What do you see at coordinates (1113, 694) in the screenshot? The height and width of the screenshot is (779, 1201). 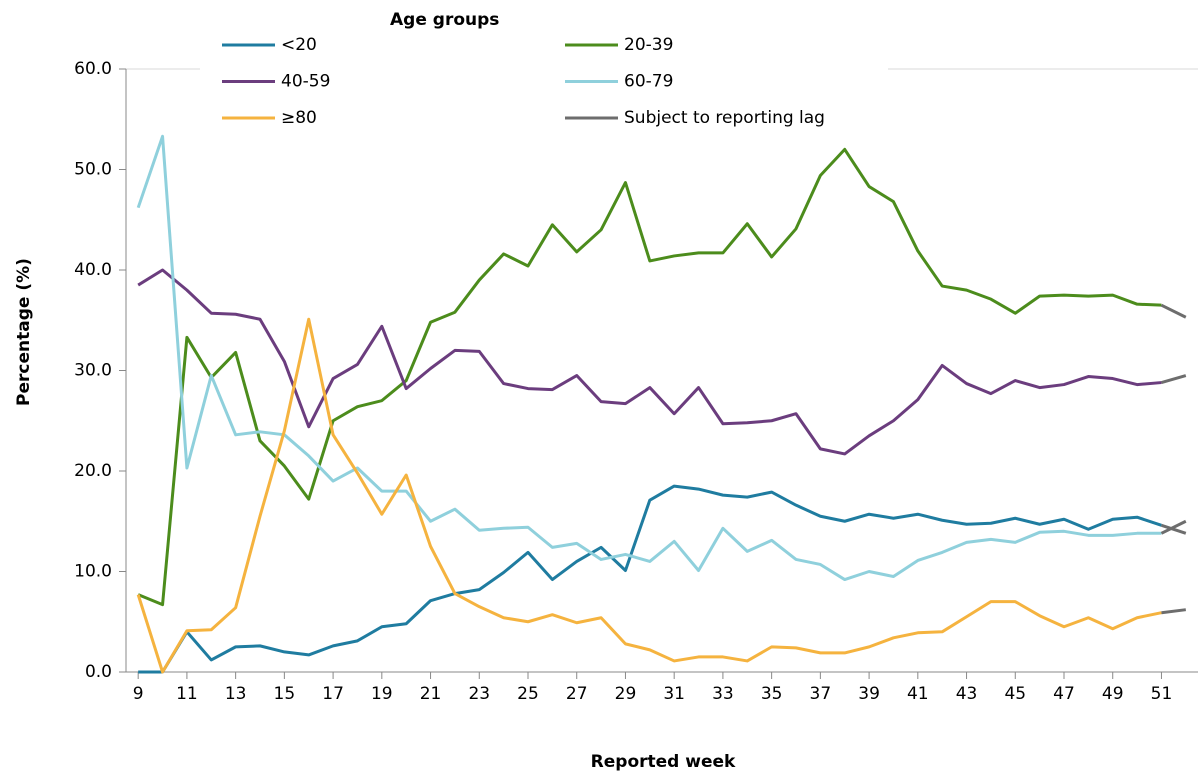 I see `x-tick-label: 49` at bounding box center [1113, 694].